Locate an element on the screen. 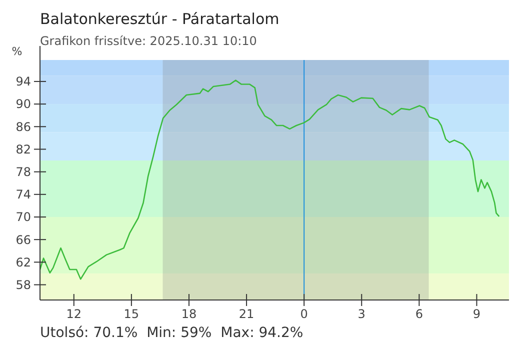 This screenshot has height=350, width=510. y-tick-label: 82 is located at coordinates (23, 149).